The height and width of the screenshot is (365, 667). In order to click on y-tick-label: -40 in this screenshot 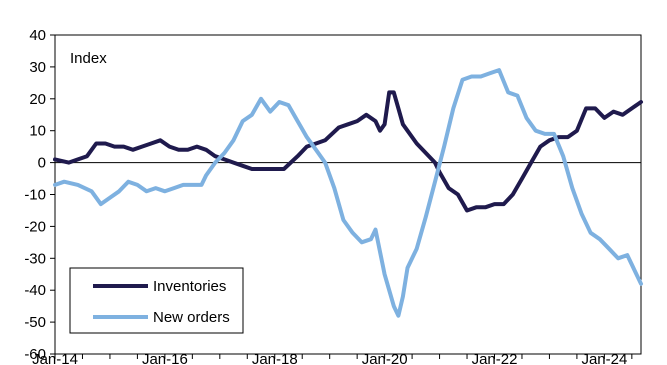, I will do `click(35, 290)`.